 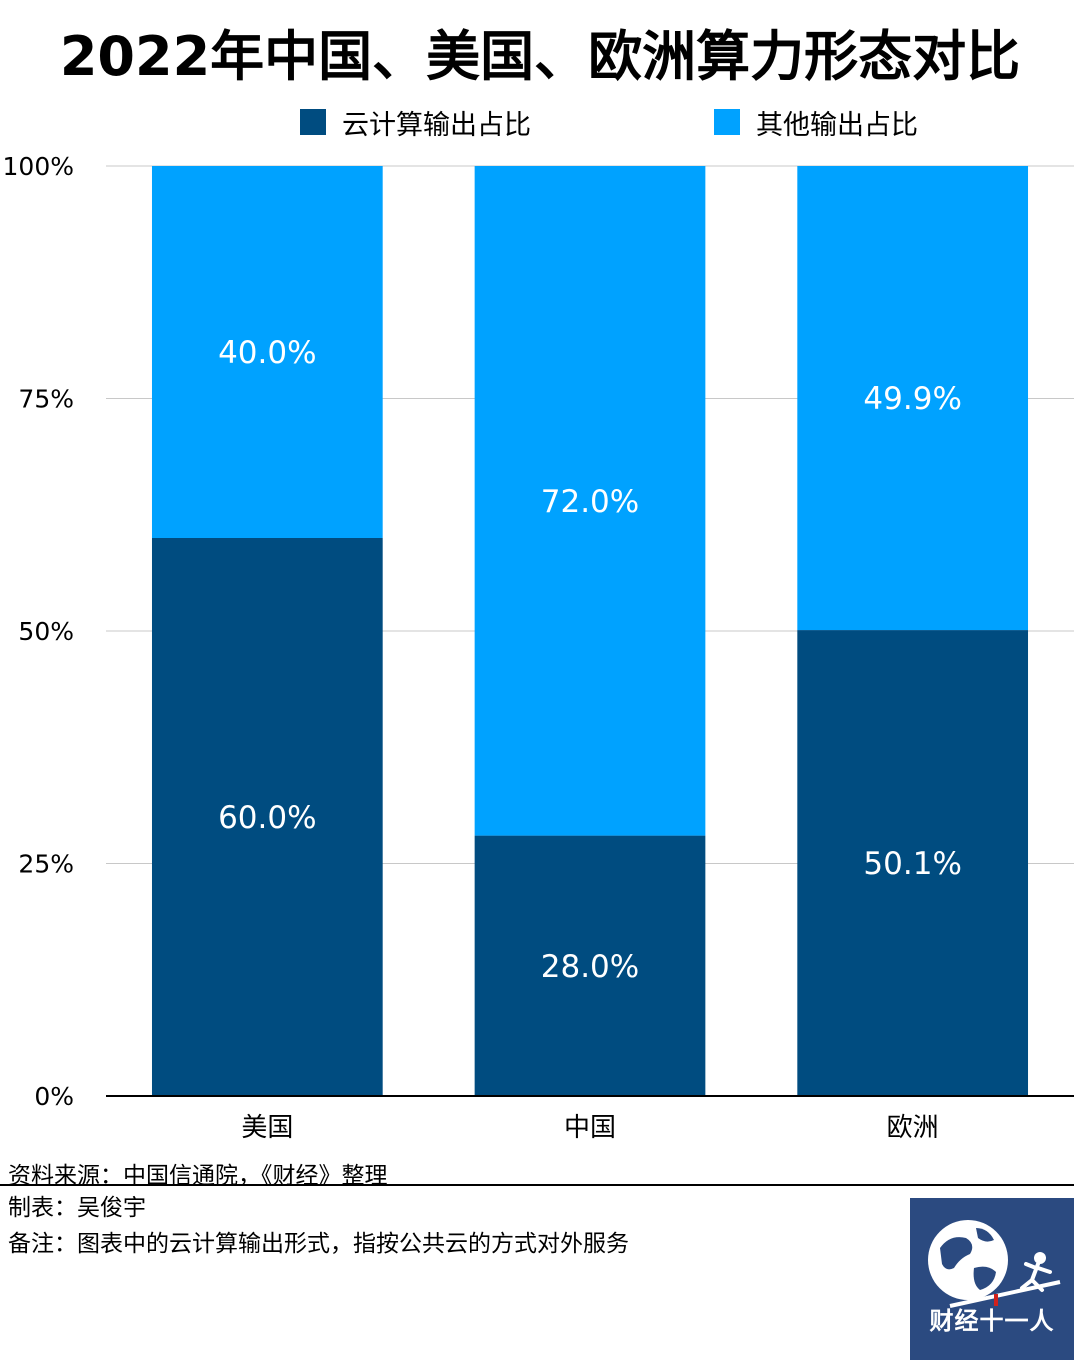 What do you see at coordinates (540, 56) in the screenshot?
I see `chart-title: 2022年中国、美国、欧洲算力形态对比` at bounding box center [540, 56].